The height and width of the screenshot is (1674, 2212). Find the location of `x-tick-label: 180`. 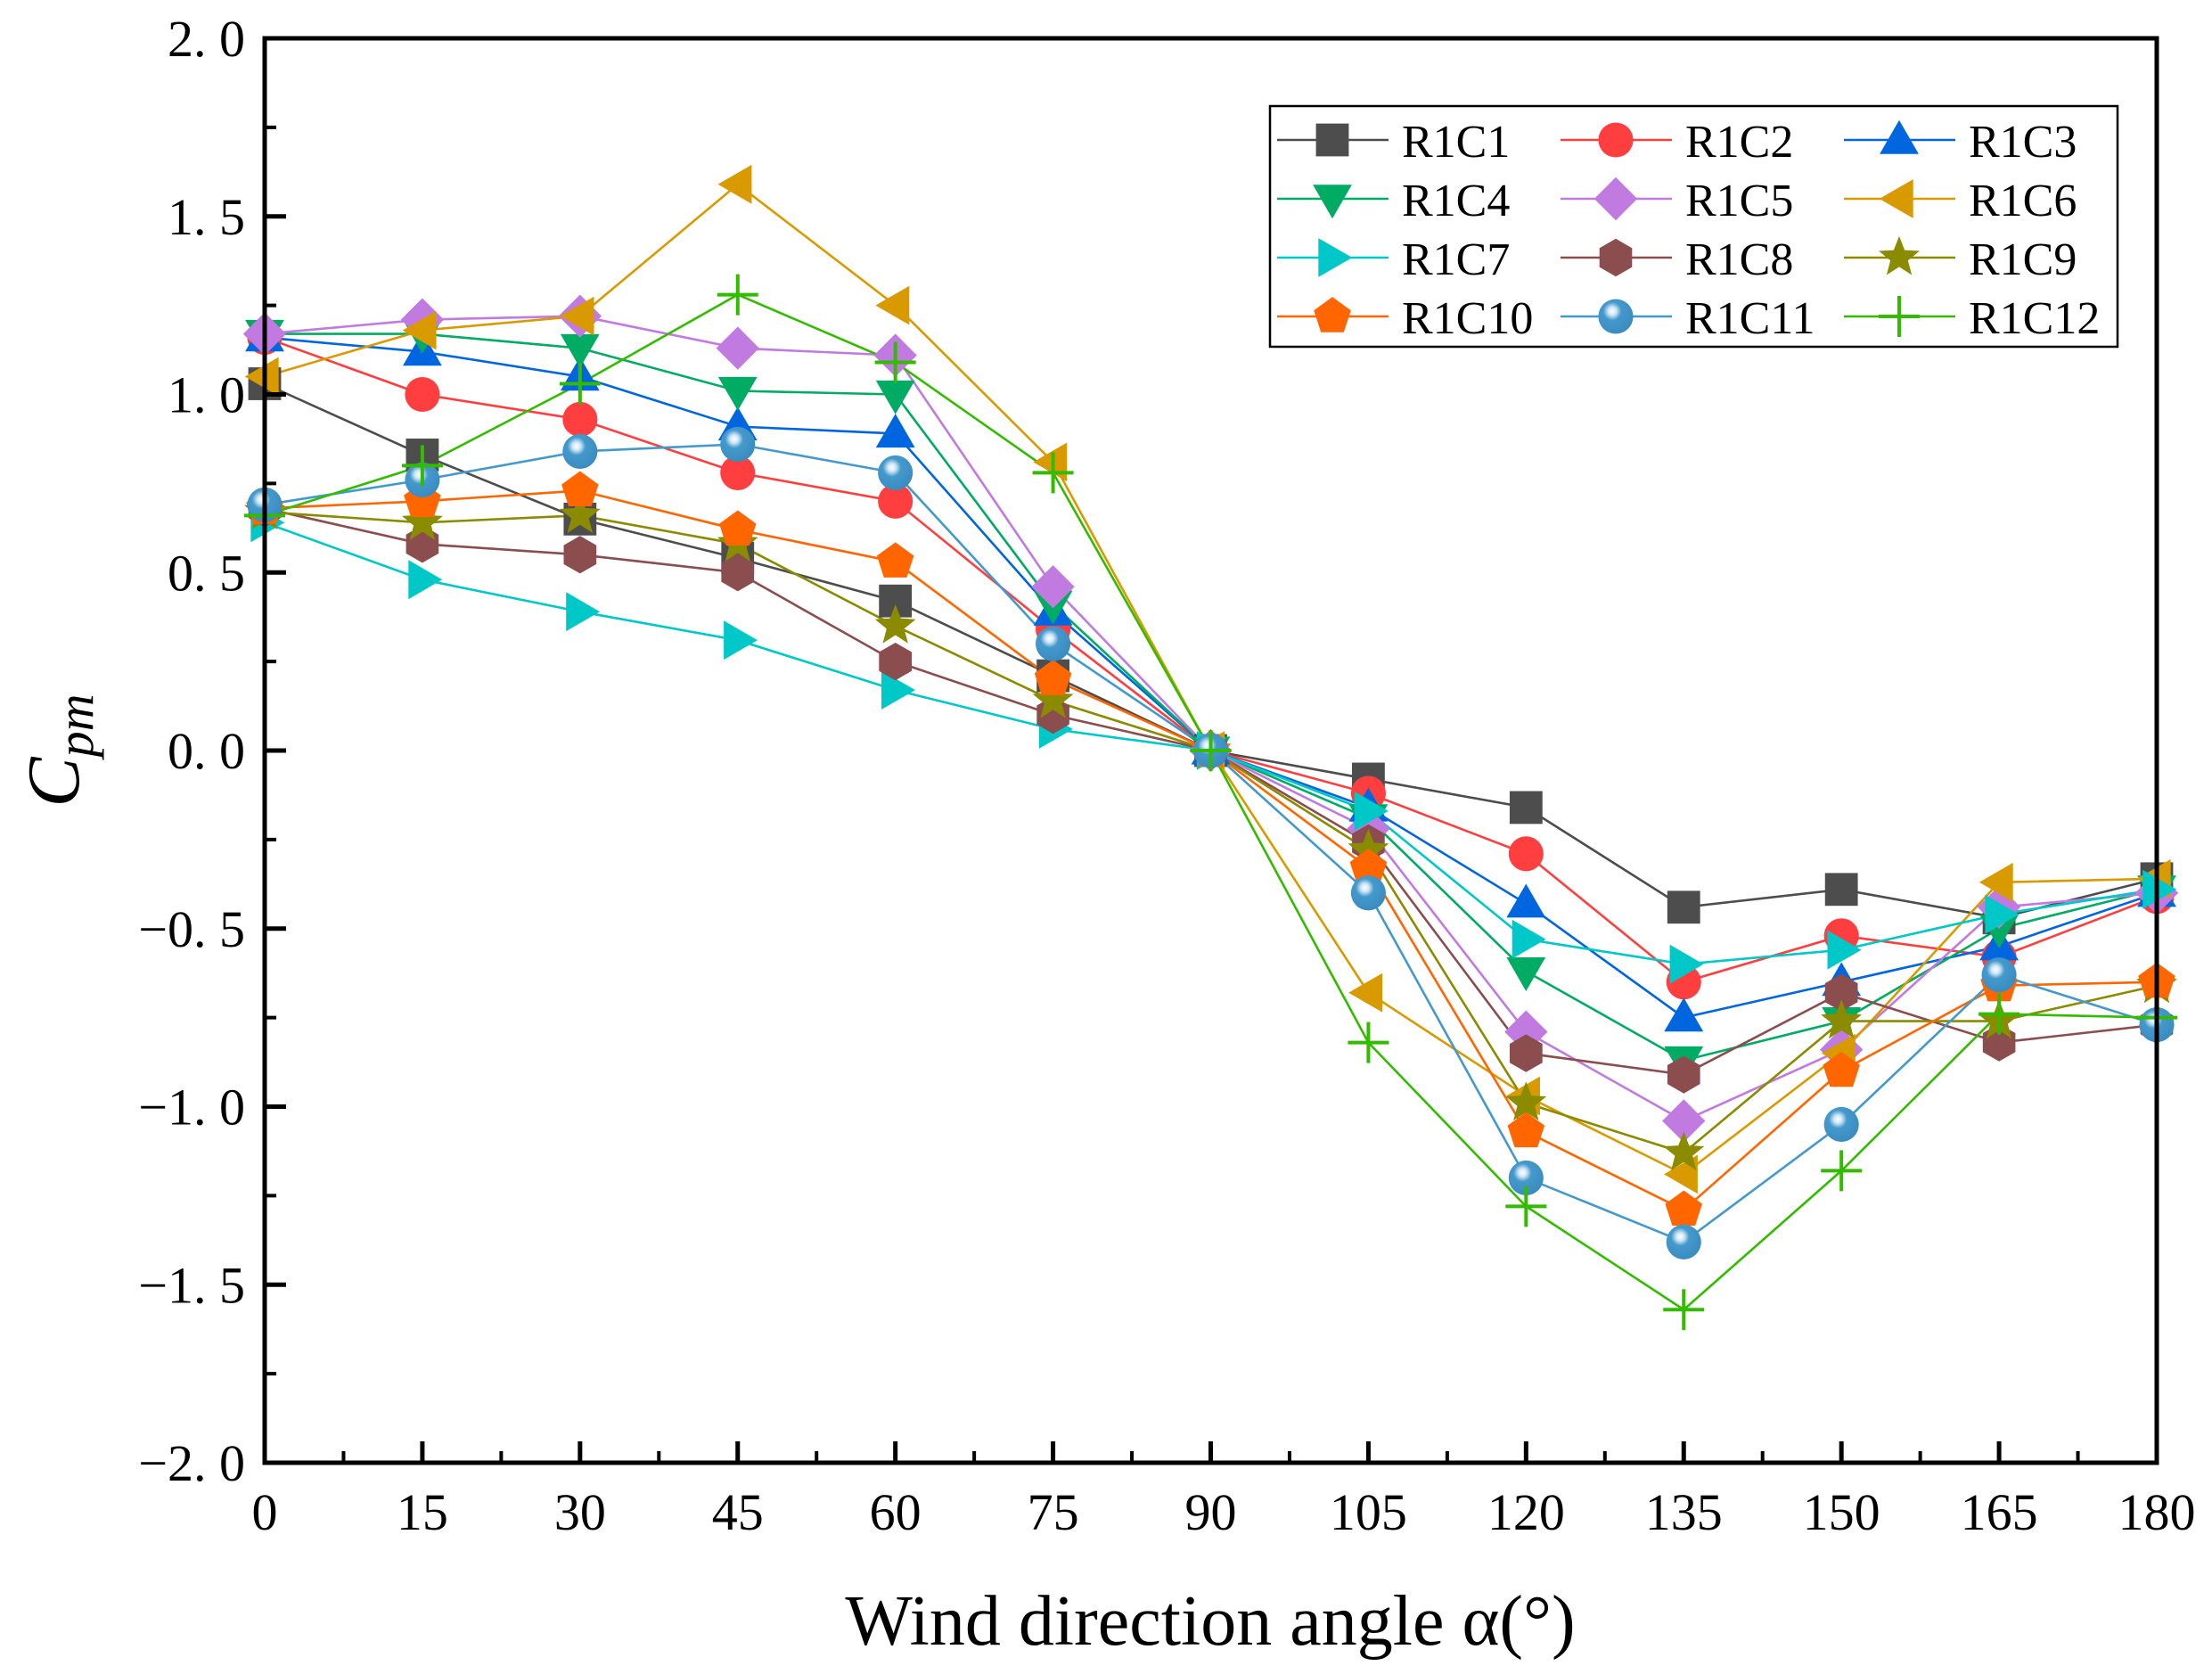

x-tick-label: 180 is located at coordinates (2157, 1512).